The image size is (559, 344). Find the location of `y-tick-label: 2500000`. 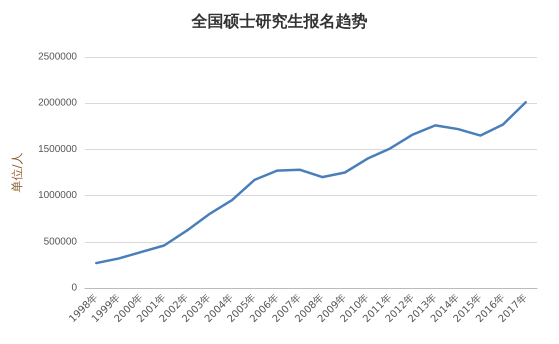

y-tick-label: 2500000 is located at coordinates (58, 57).